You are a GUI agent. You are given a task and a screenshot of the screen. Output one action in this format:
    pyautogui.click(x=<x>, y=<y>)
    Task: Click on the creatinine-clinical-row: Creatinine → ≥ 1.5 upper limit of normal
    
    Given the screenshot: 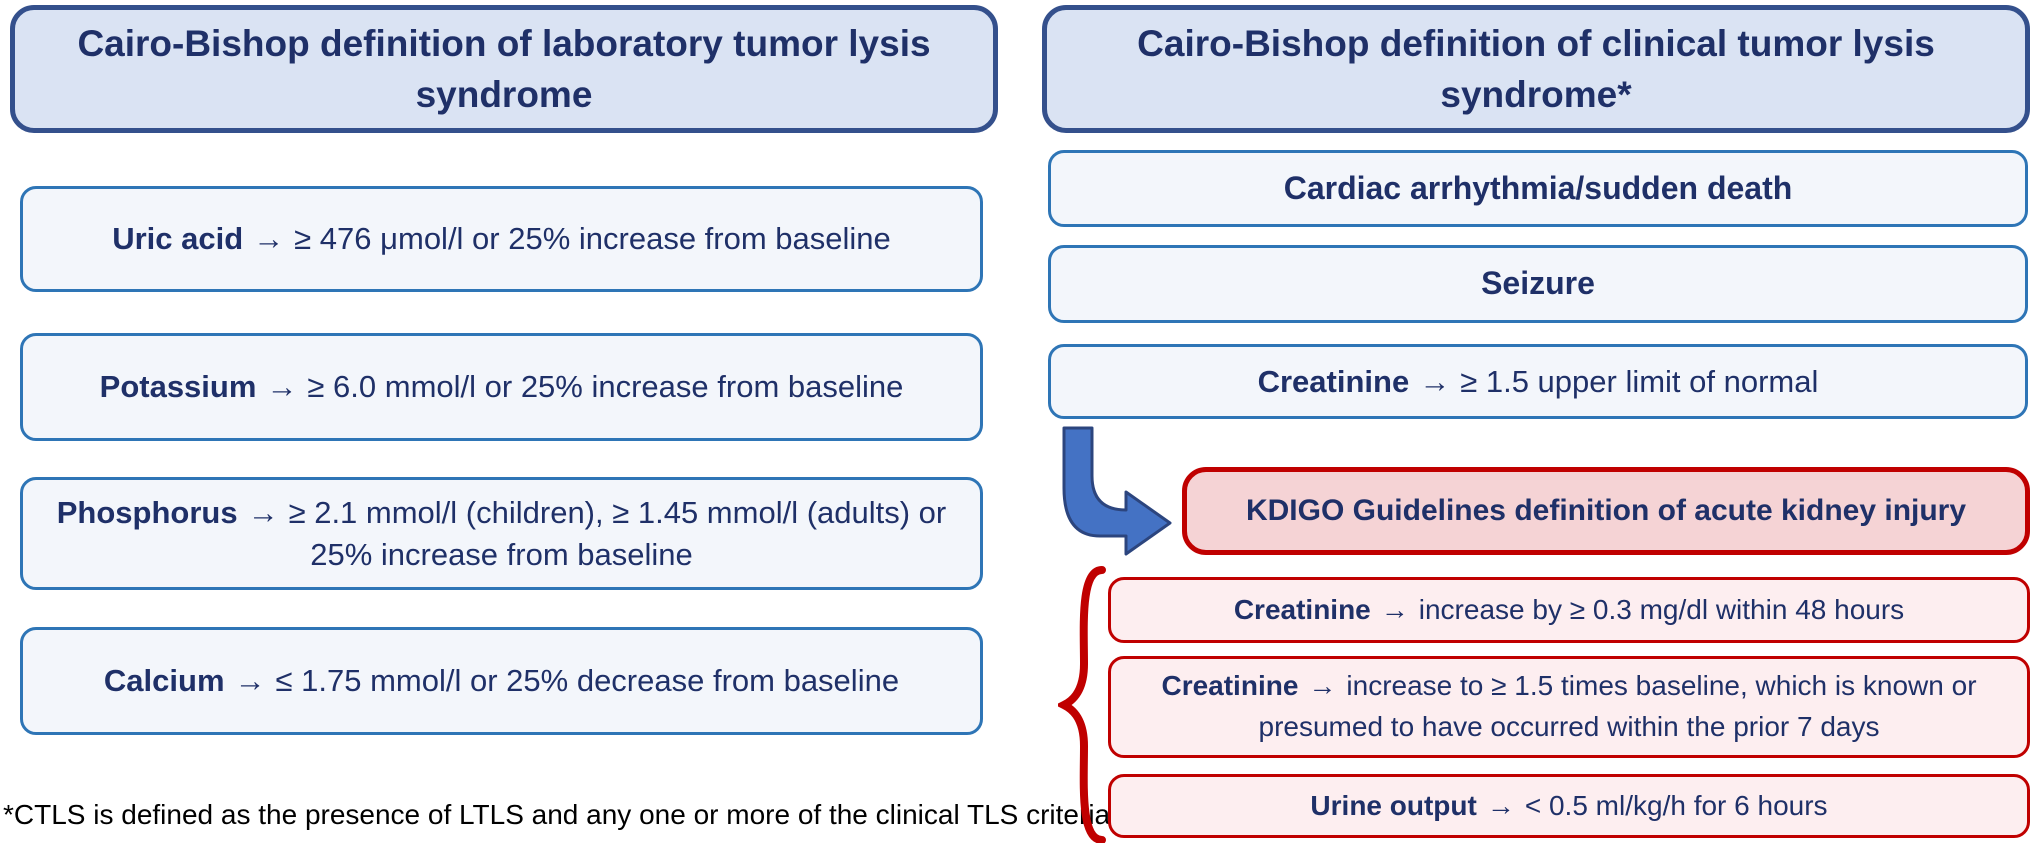 What is the action you would take?
    pyautogui.click(x=1538, y=382)
    